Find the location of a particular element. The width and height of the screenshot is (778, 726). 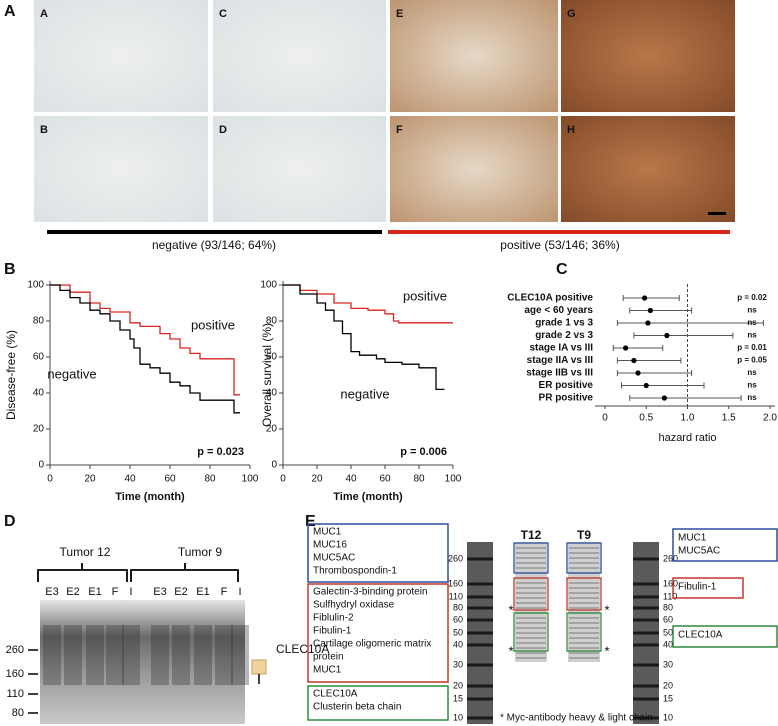

panel-label: A is located at coordinates (10, 11).